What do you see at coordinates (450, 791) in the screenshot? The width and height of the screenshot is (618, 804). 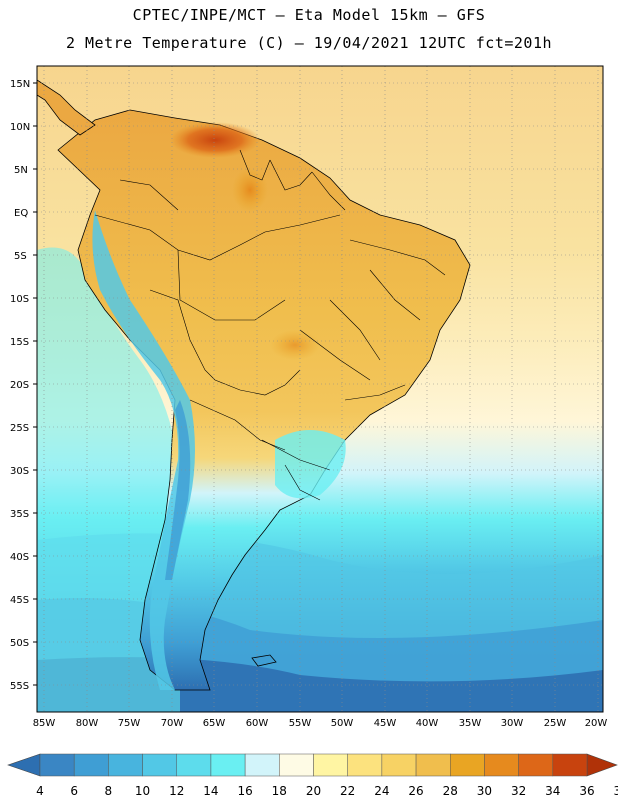 I see `colorbar-label: 28` at bounding box center [450, 791].